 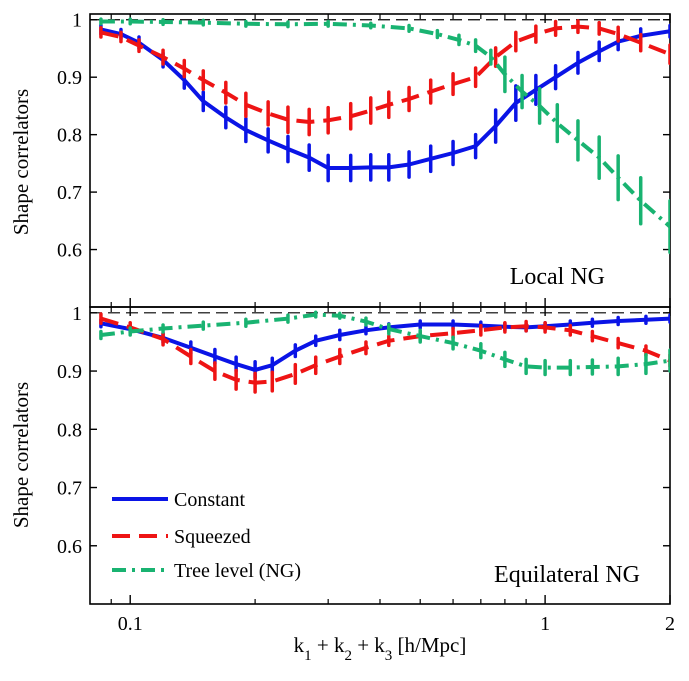 I want to click on top-y-tick-label-0: 0.6, so click(x=69, y=251).